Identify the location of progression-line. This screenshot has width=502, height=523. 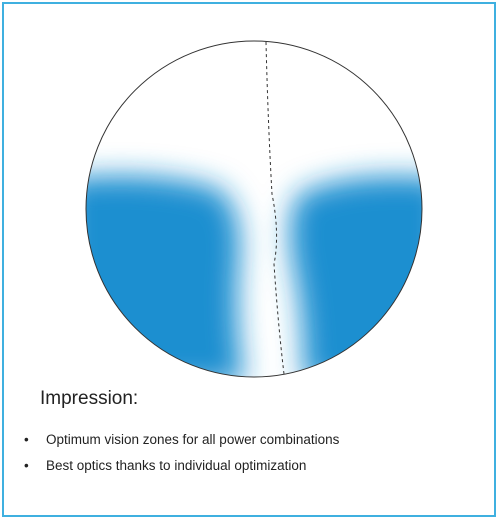
(275, 208).